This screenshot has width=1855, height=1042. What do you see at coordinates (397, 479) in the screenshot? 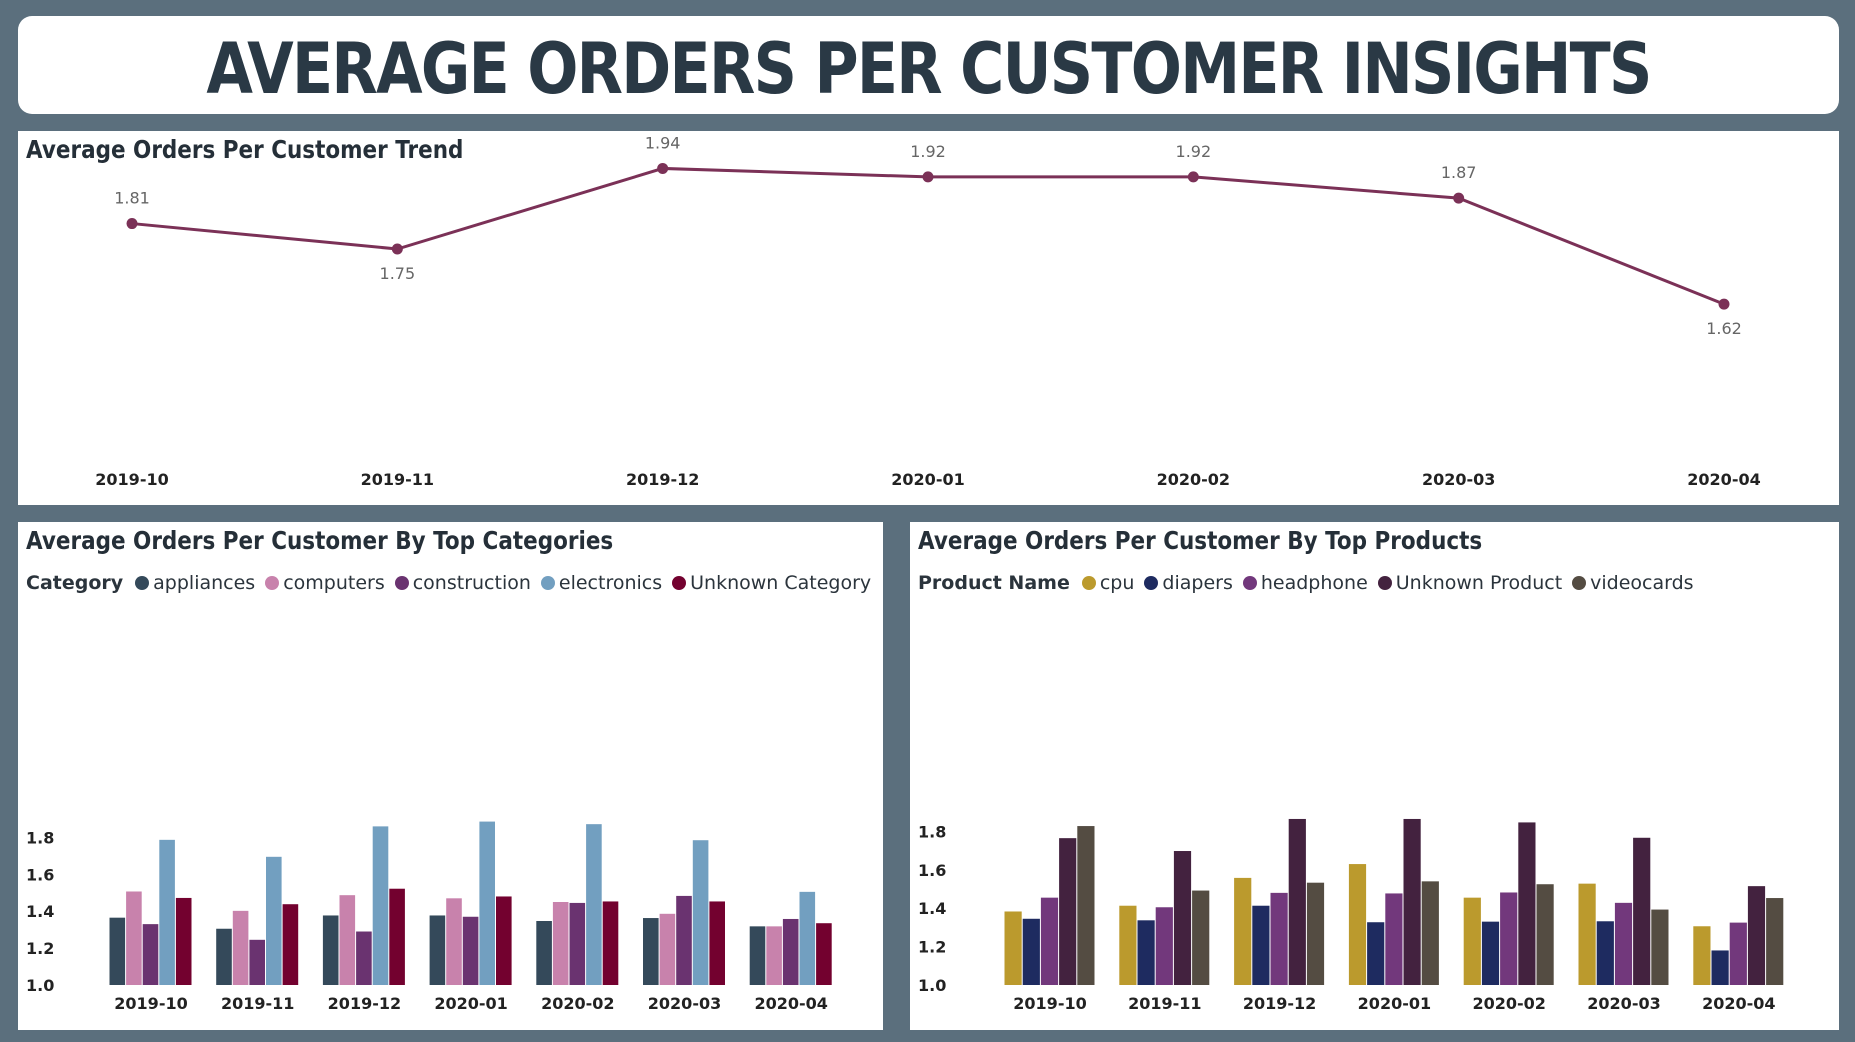
I see `trend-x-tick: 2019-11` at bounding box center [397, 479].